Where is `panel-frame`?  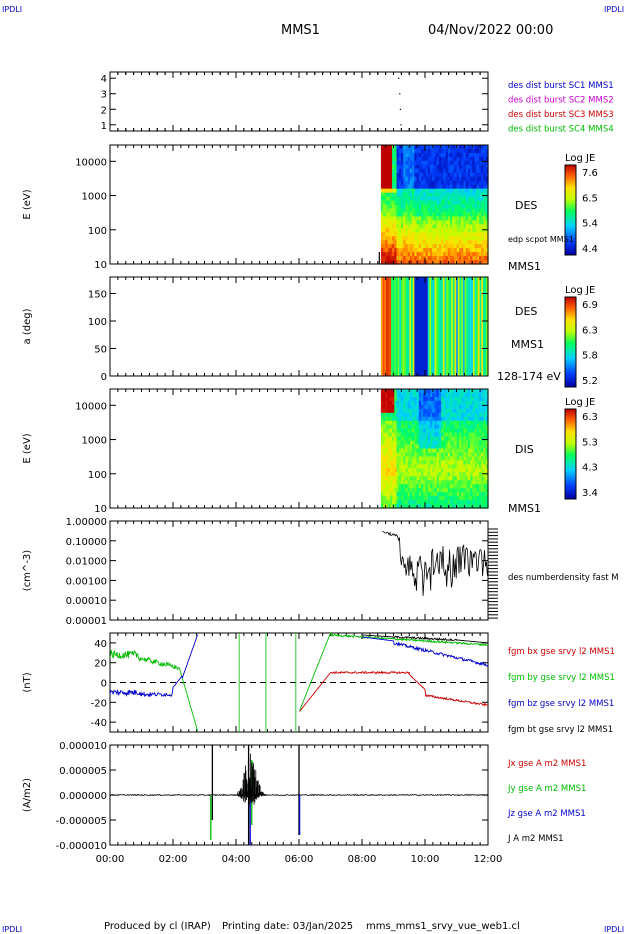 panel-frame is located at coordinates (299, 101).